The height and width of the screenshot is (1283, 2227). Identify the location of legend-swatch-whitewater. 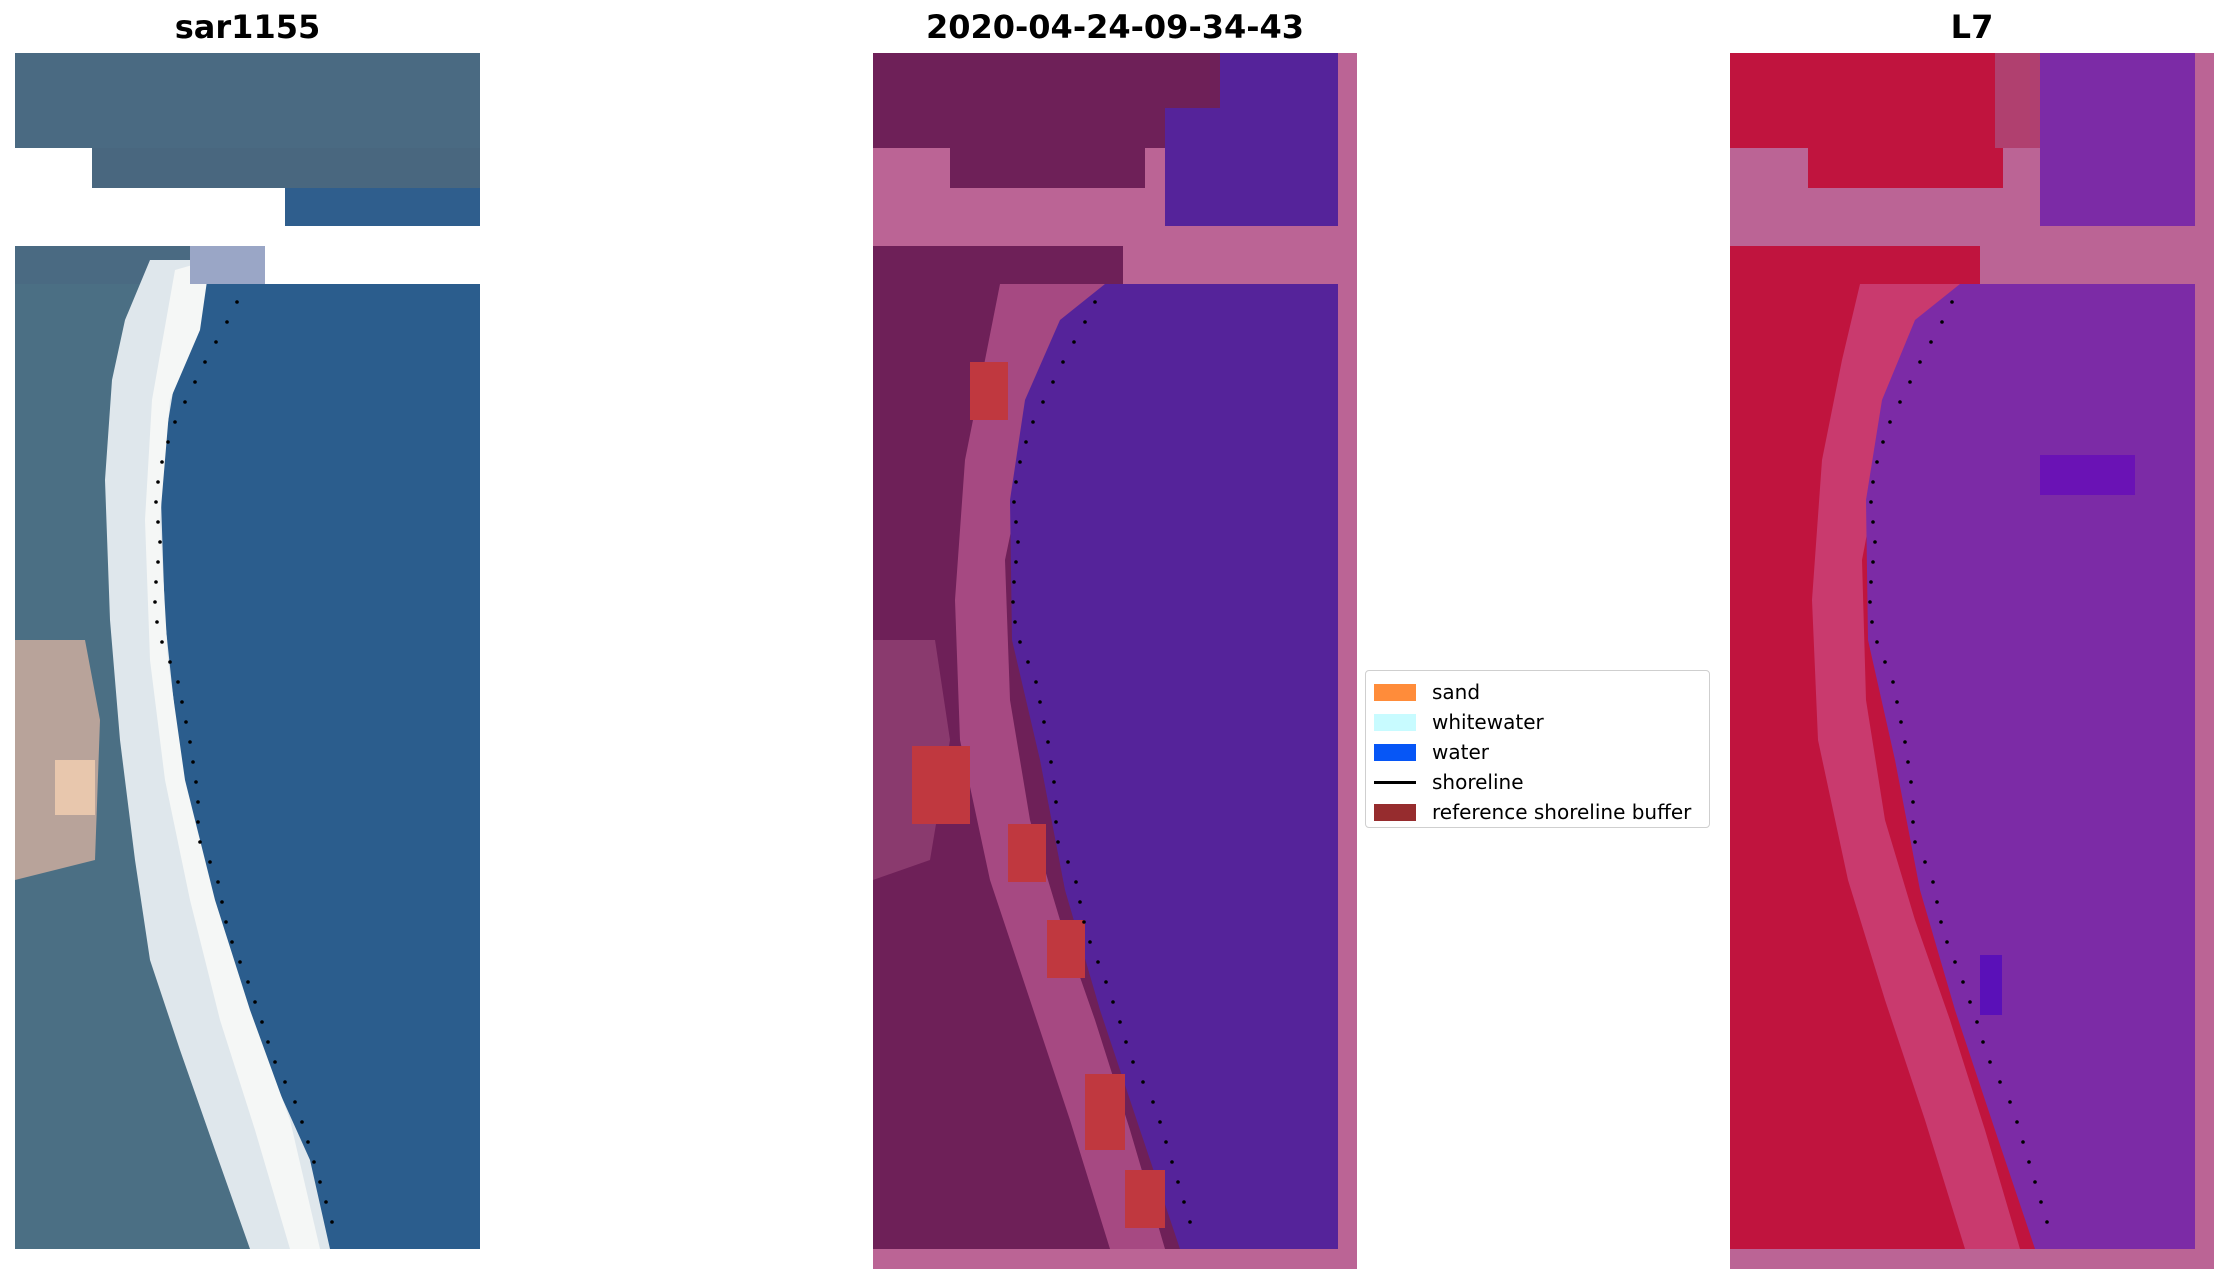
(1395, 722).